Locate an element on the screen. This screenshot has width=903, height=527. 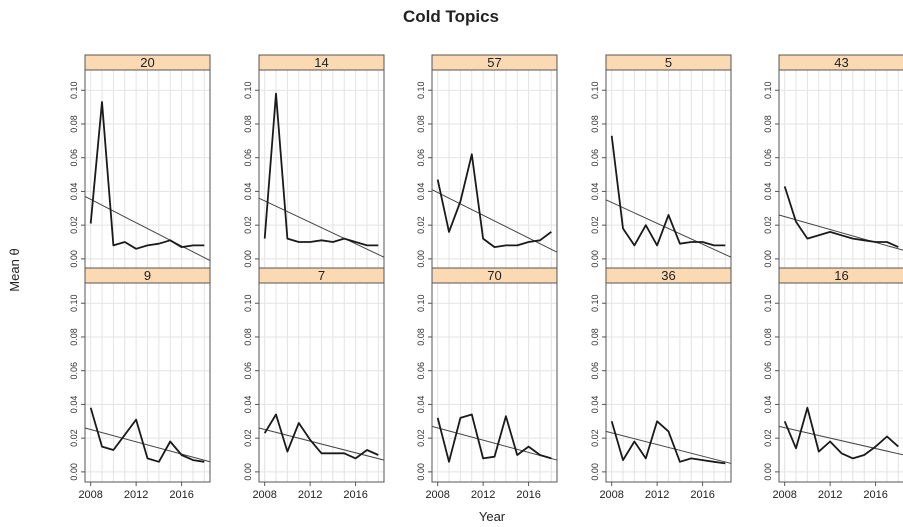
panel-strip-label: 70 is located at coordinates (494, 275).